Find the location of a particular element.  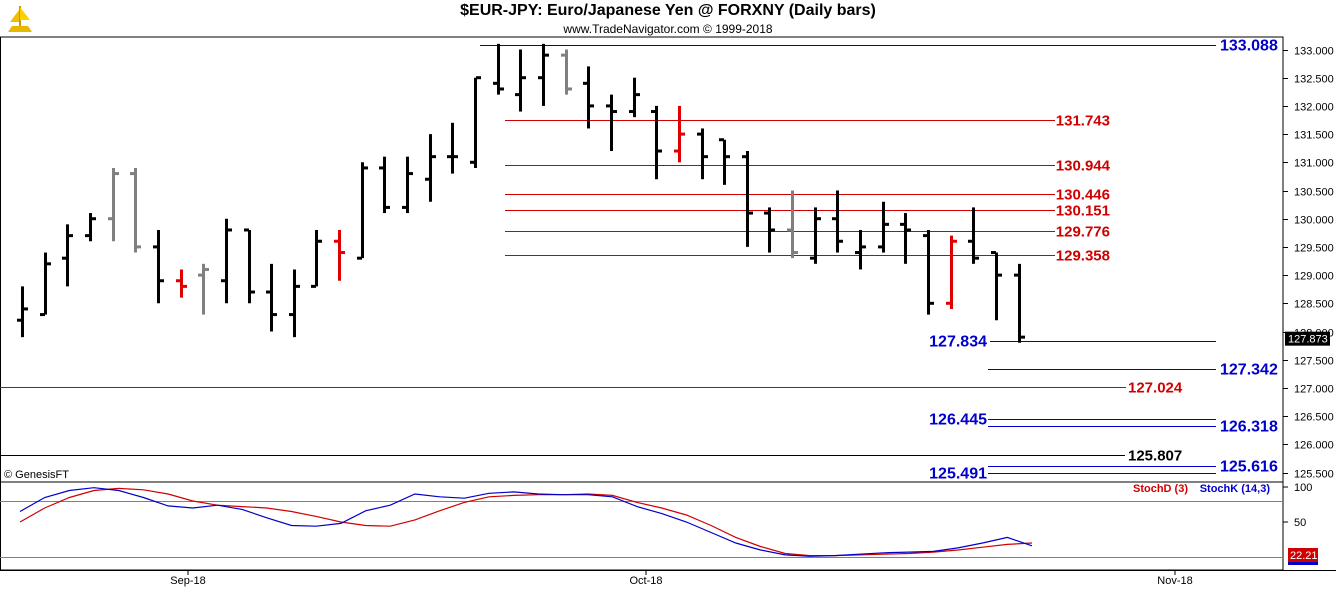

trade-navigator-logo is located at coordinates (20, 19).